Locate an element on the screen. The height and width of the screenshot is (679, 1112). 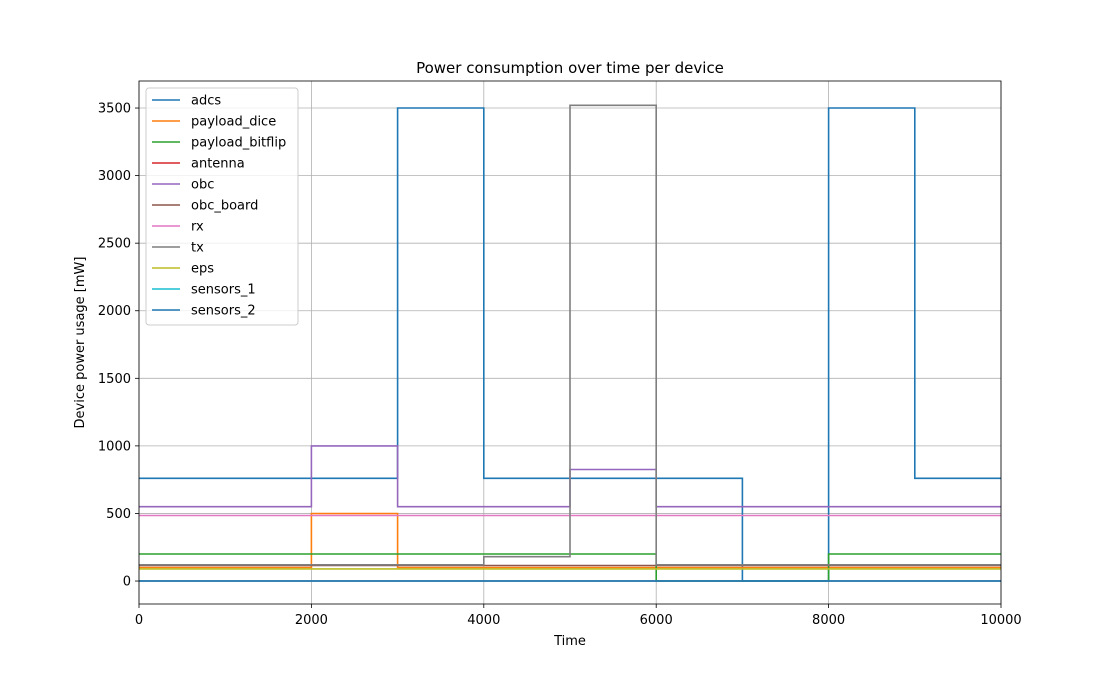
x-tick-label: 0 is located at coordinates (139, 620).